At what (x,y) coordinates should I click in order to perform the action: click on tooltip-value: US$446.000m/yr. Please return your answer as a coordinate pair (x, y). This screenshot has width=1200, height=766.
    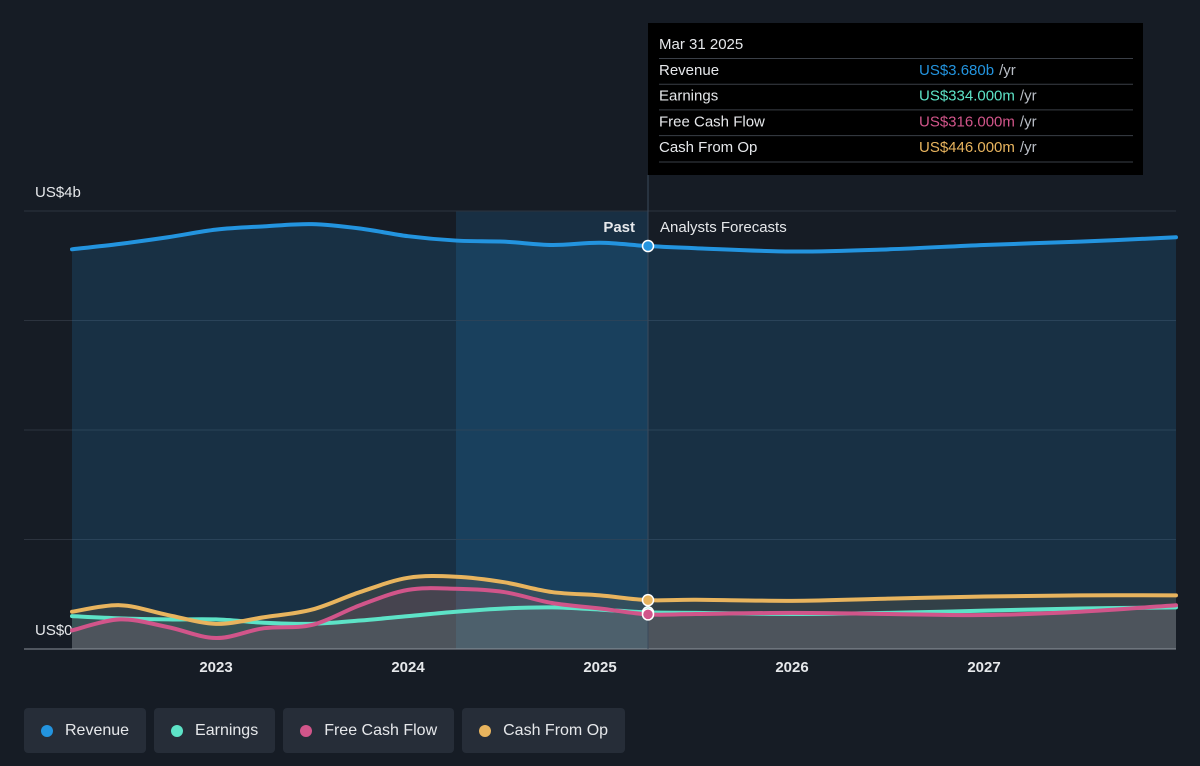
    Looking at the image, I should click on (978, 147).